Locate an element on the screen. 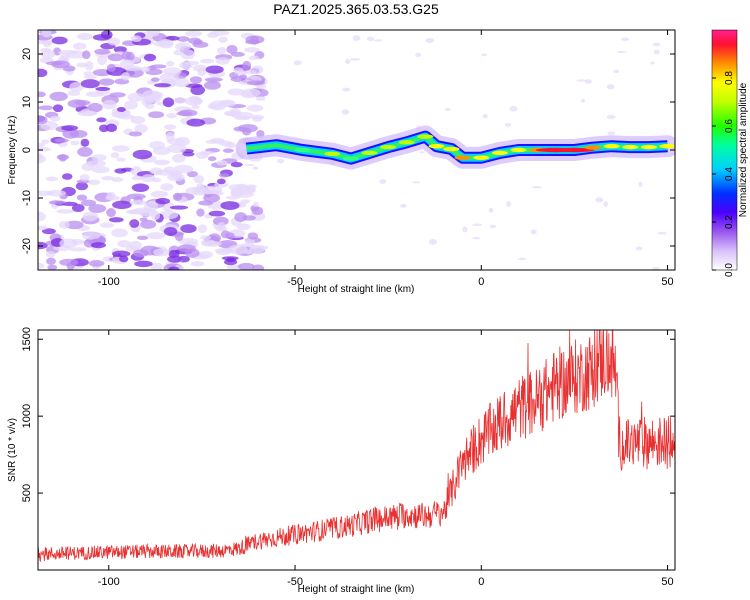 Image resolution: width=750 pixels, height=600 pixels. x-tick-label: -50 is located at coordinates (295, 282).